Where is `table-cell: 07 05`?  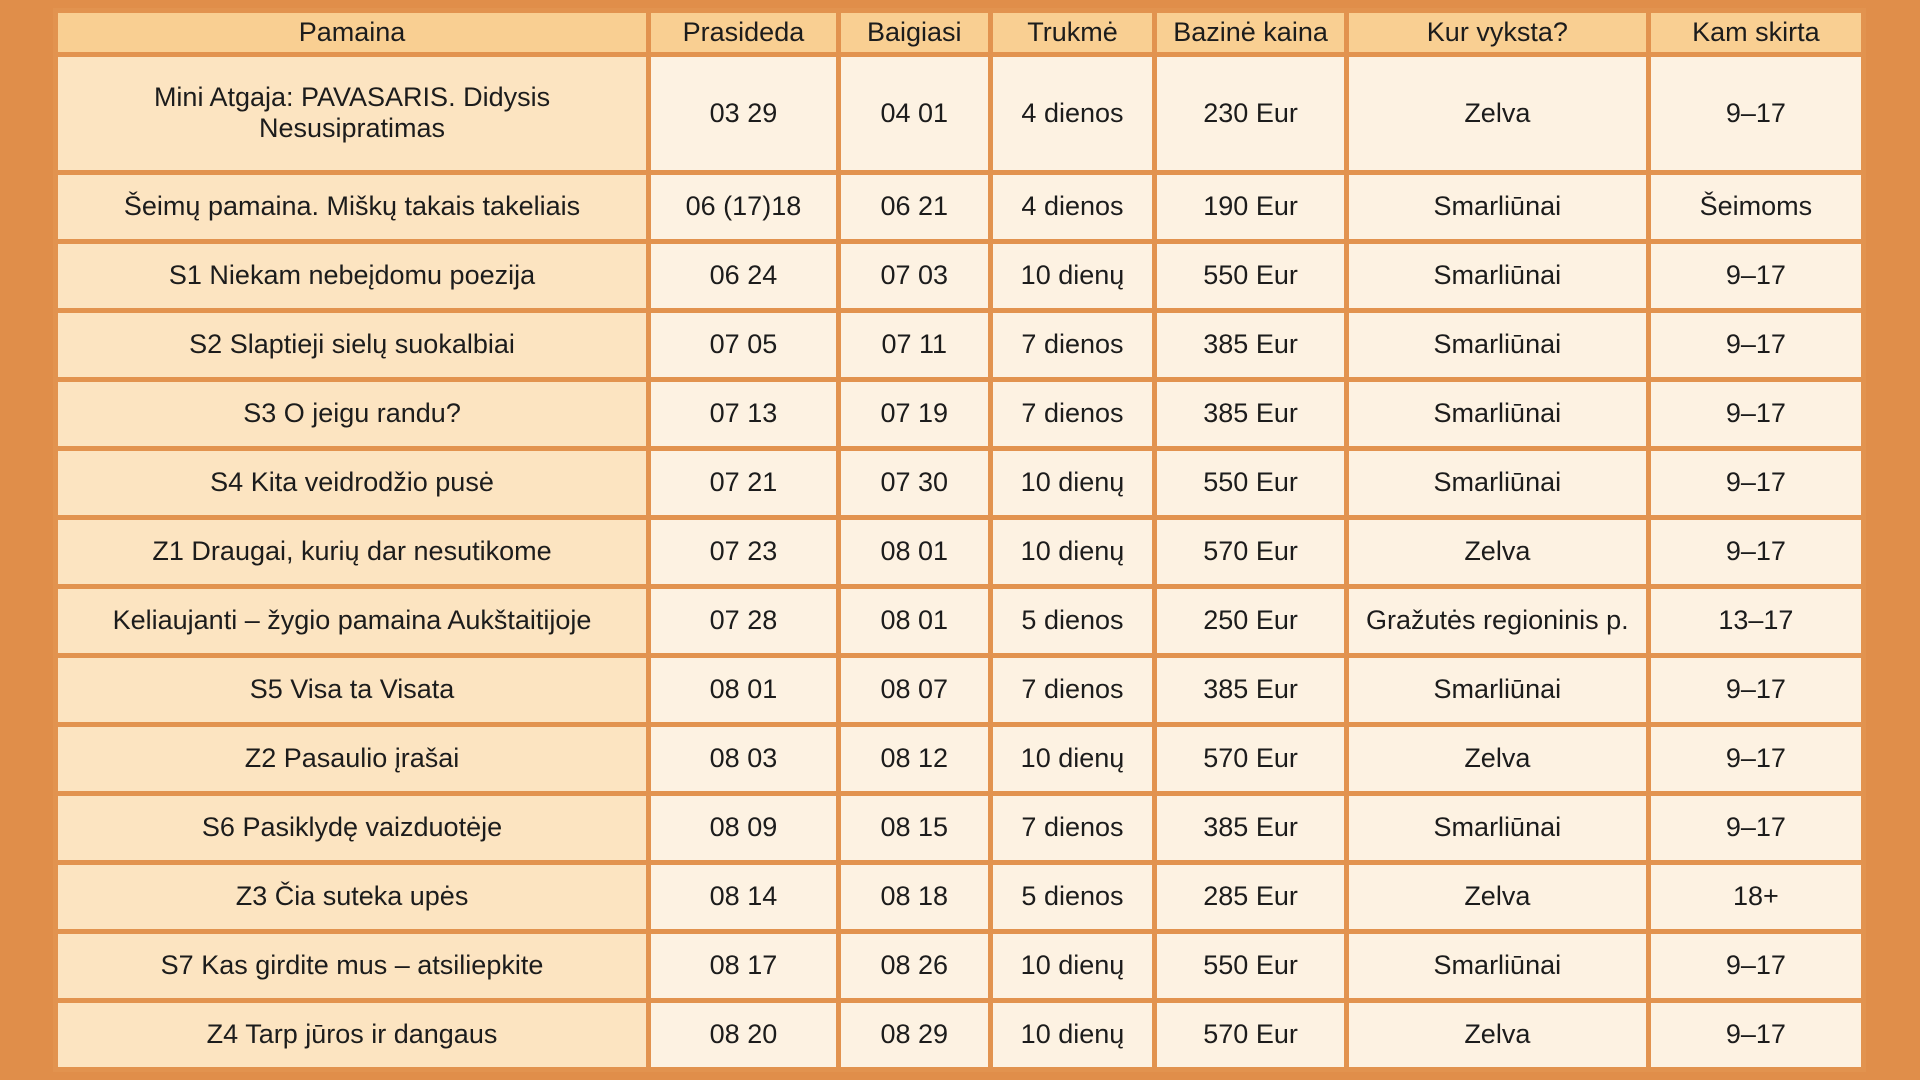
table-cell: 07 05 is located at coordinates (743, 344).